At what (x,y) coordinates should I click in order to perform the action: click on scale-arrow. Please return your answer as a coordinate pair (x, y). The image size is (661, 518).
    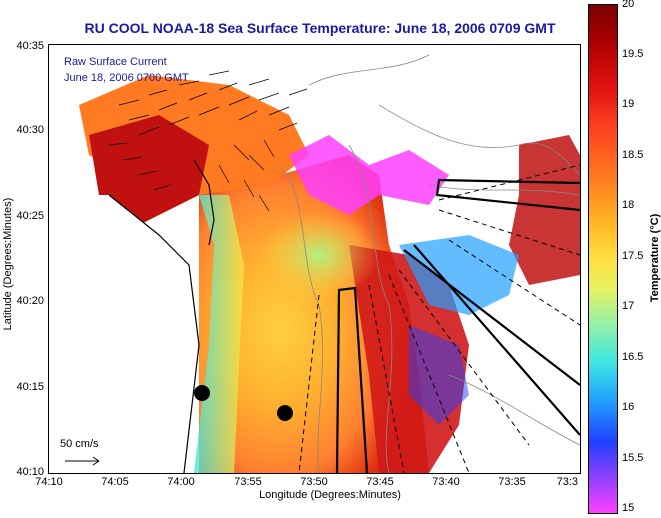
    Looking at the image, I should click on (82, 461).